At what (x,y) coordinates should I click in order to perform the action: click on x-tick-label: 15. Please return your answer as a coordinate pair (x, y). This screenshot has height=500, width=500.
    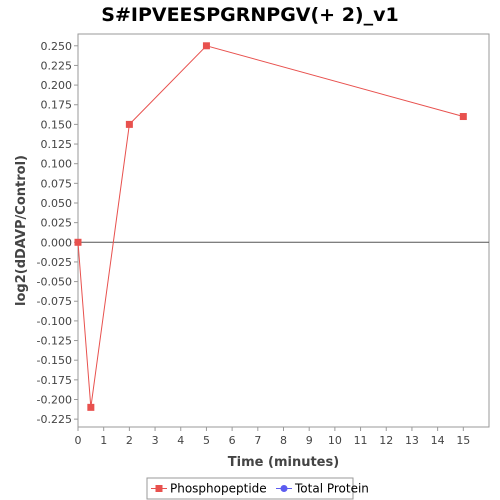
    Looking at the image, I should click on (463, 440).